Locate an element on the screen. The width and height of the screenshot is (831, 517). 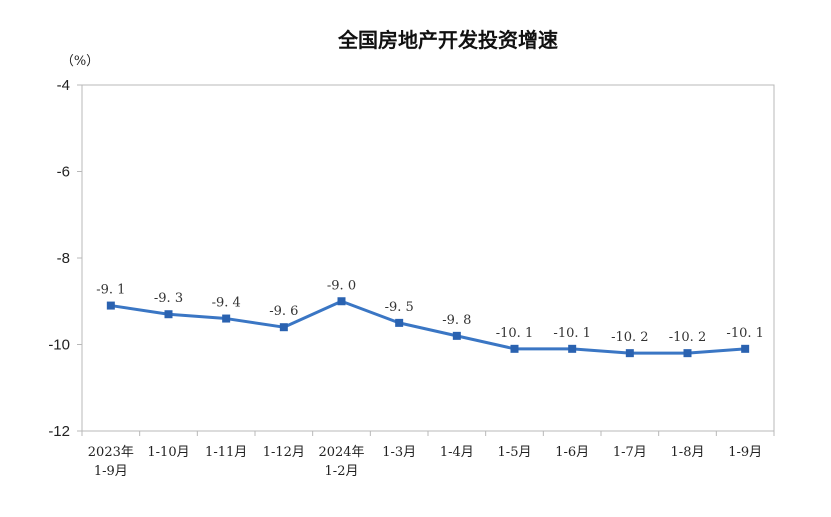
x-tick-label-line: 1-12月 is located at coordinates (284, 452).